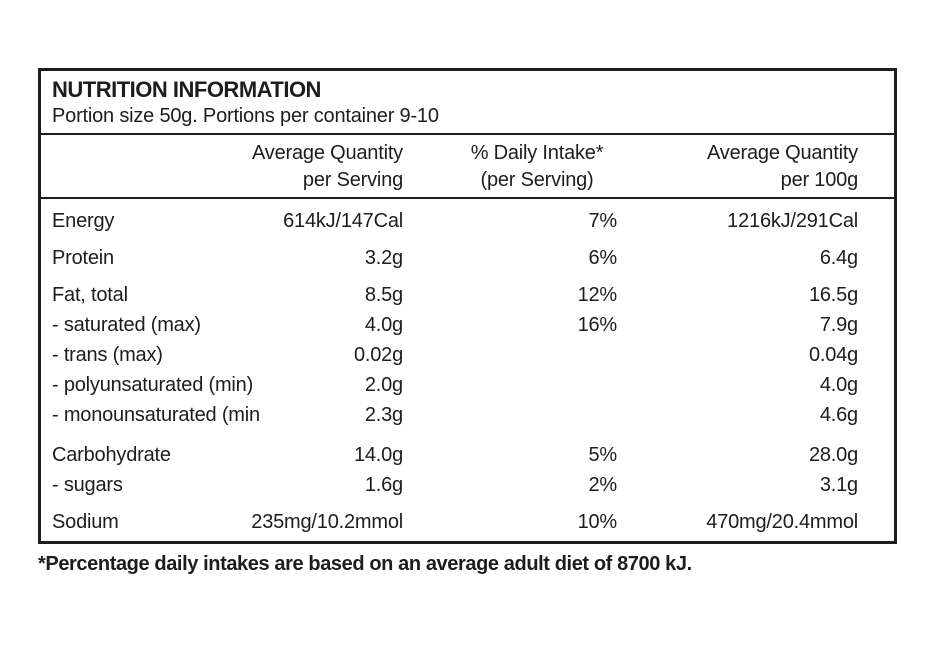 The height and width of the screenshot is (649, 935). What do you see at coordinates (833, 455) in the screenshot?
I see `per-100g-value: 28.0g` at bounding box center [833, 455].